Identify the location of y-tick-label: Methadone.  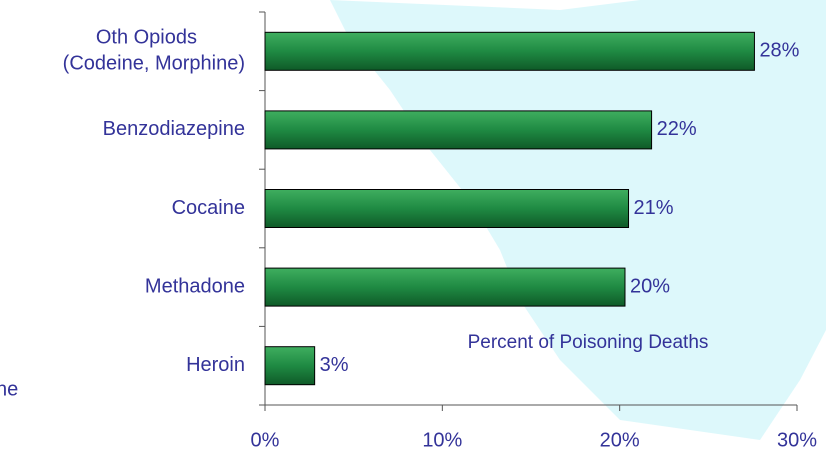
(195, 286).